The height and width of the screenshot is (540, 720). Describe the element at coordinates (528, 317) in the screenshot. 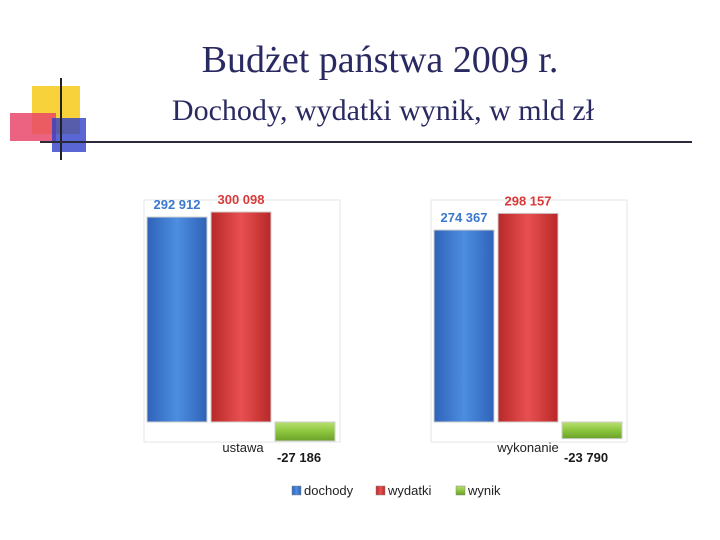

I see `bar-wydatki-wykonanie` at that location.